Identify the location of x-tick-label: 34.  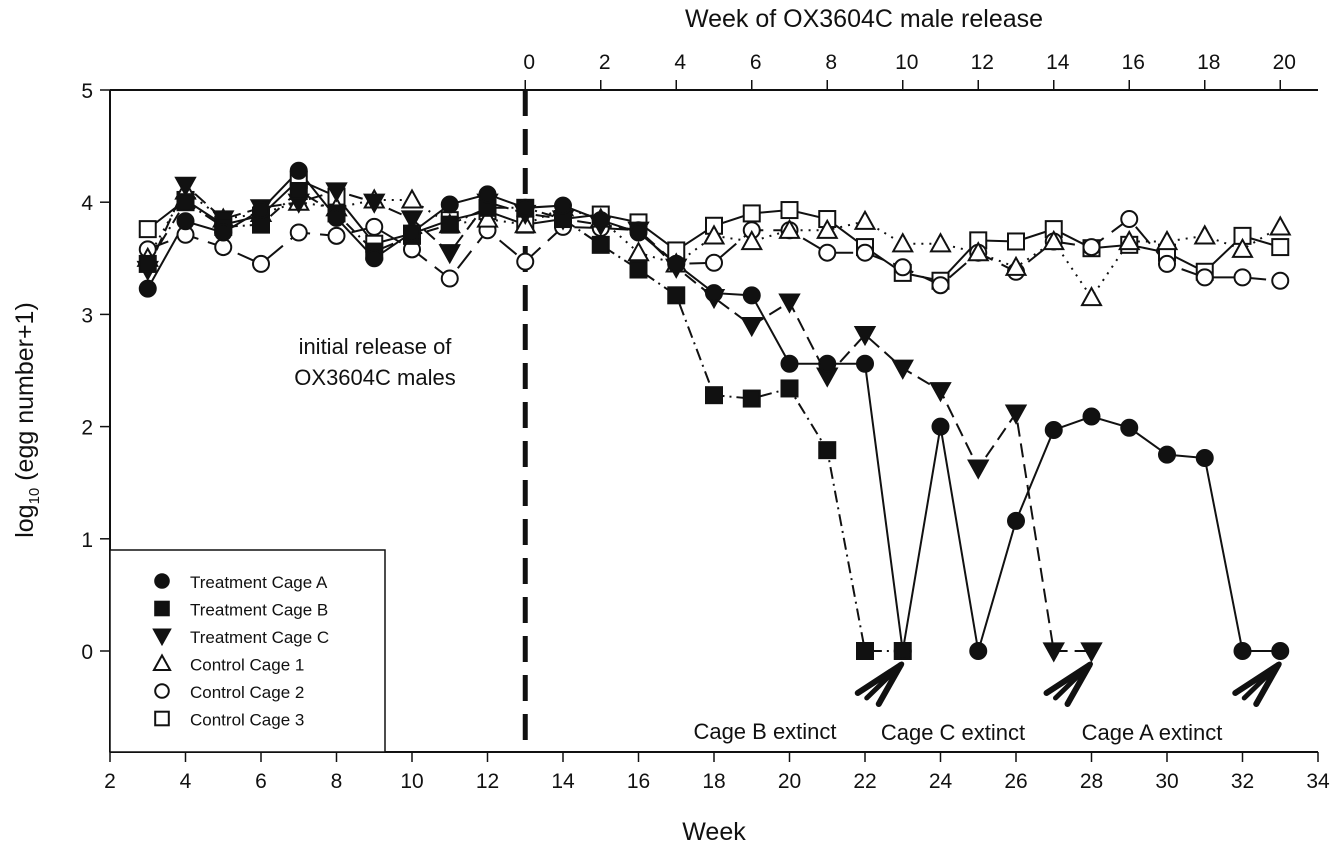
(1318, 781).